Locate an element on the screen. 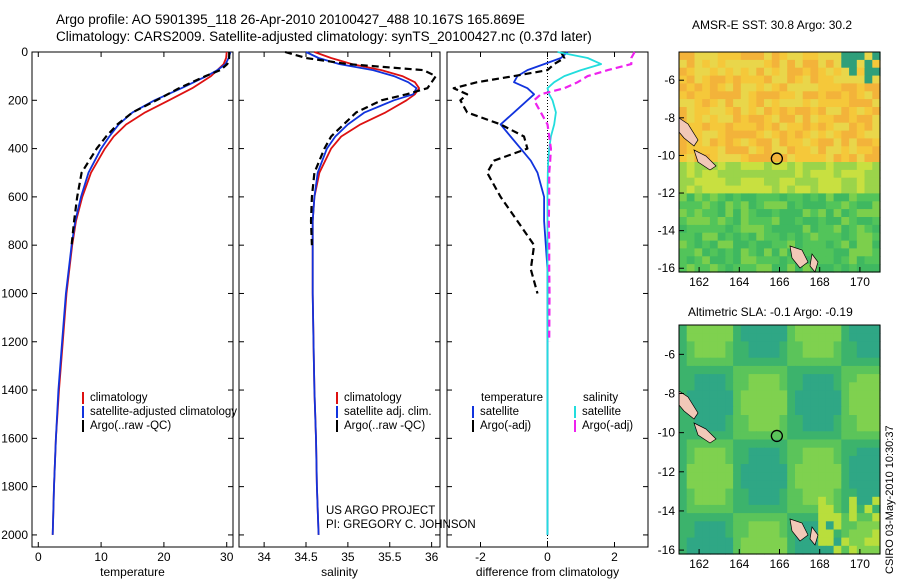 The image size is (900, 580). legend-label: satellite adj. clim. is located at coordinates (388, 412).